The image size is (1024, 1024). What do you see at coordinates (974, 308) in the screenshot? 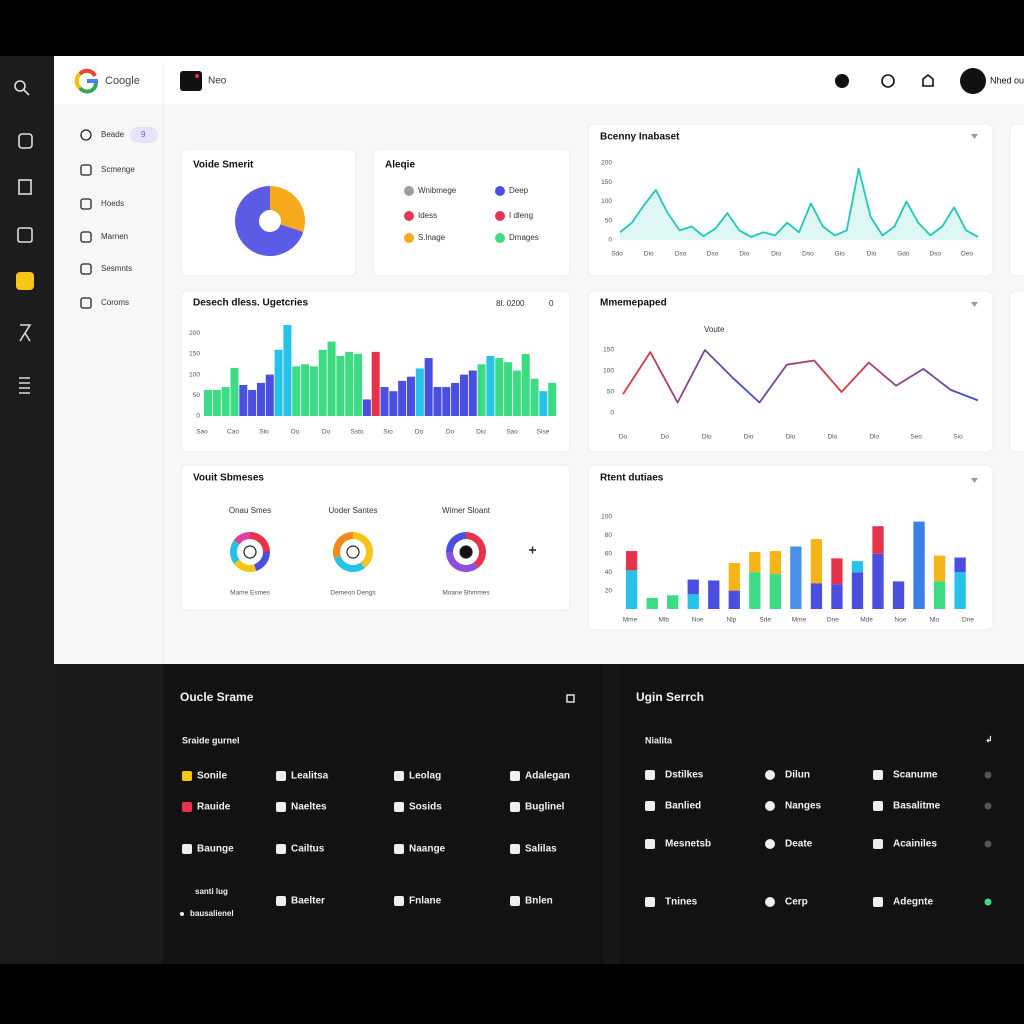
I see `card-menus` at bounding box center [974, 308].